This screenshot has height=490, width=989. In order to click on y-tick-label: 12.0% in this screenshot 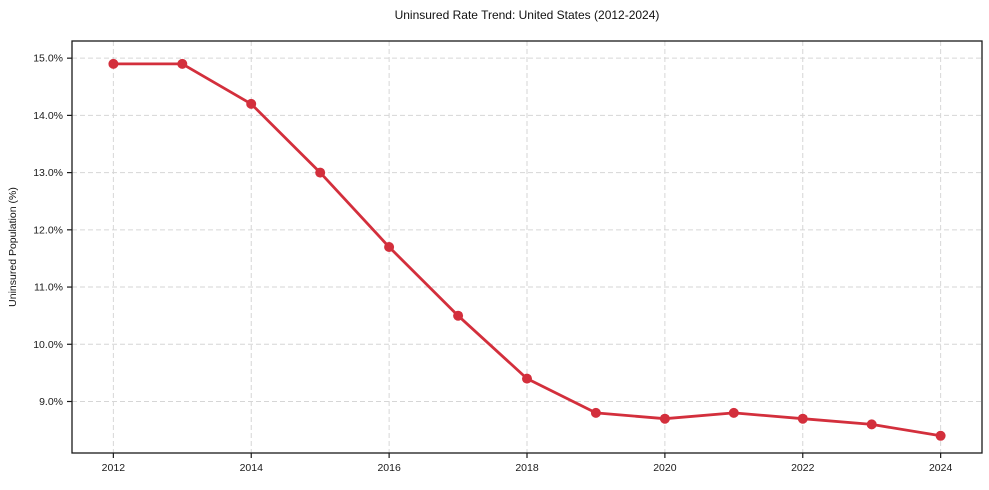, I will do `click(48, 230)`.